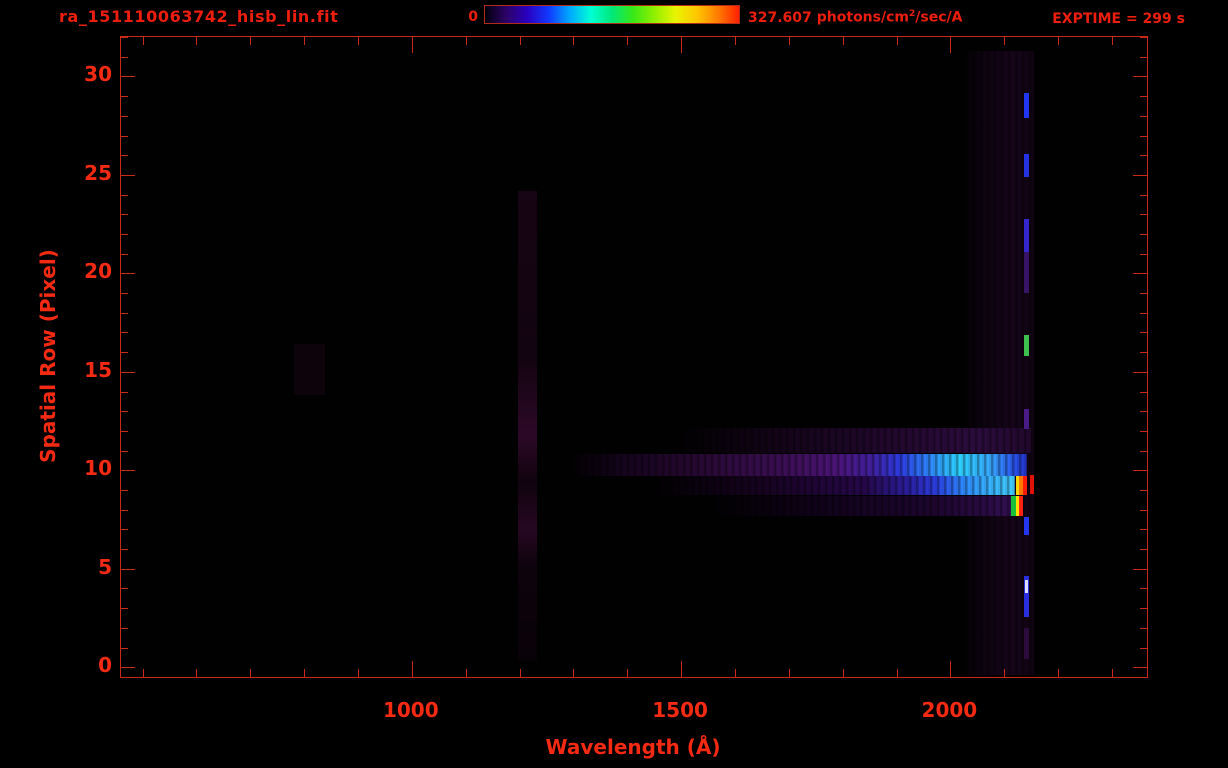 This screenshot has height=768, width=1228. What do you see at coordinates (1026, 345) in the screenshot?
I see `airglow-line-segment-green` at bounding box center [1026, 345].